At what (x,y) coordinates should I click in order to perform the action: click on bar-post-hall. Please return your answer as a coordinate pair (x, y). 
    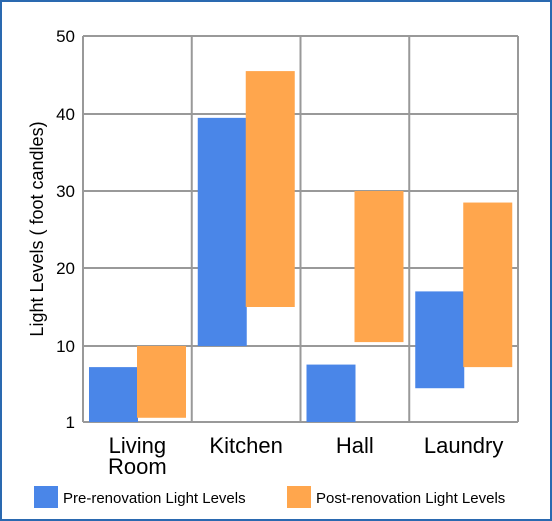
    Looking at the image, I should click on (379, 267).